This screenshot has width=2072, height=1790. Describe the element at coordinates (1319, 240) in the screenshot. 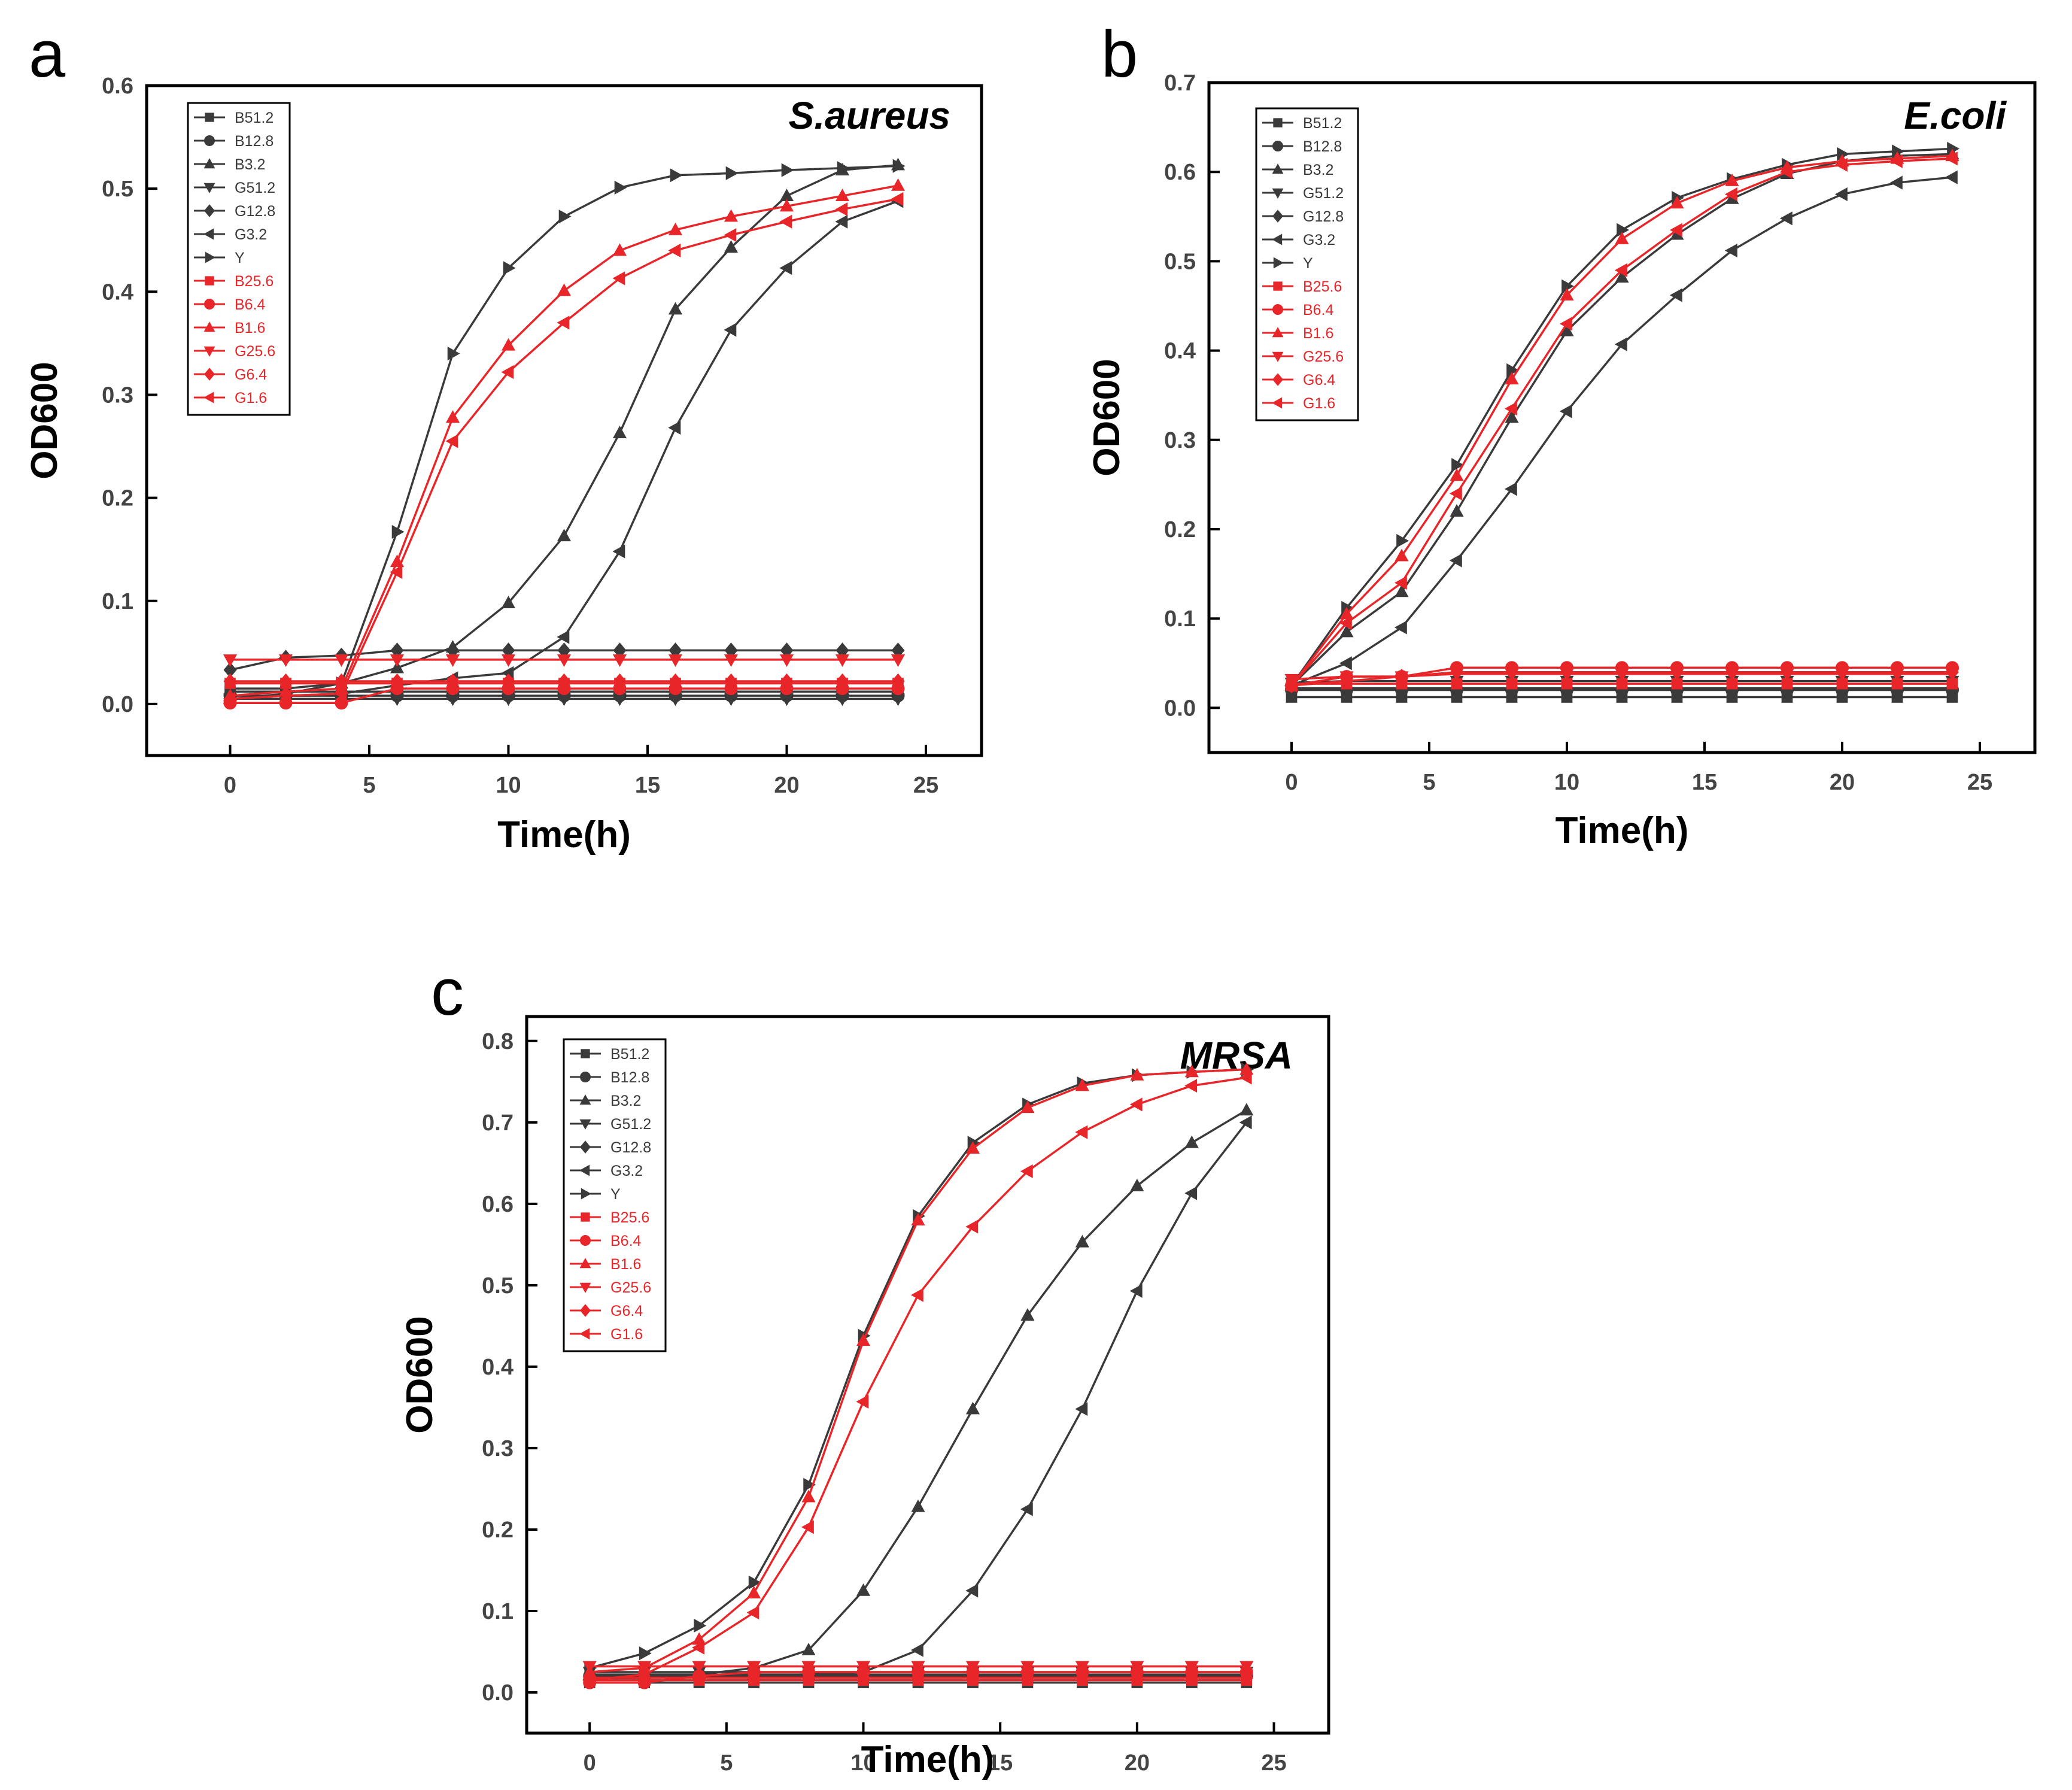

I see `legend-label: G3.2` at that location.